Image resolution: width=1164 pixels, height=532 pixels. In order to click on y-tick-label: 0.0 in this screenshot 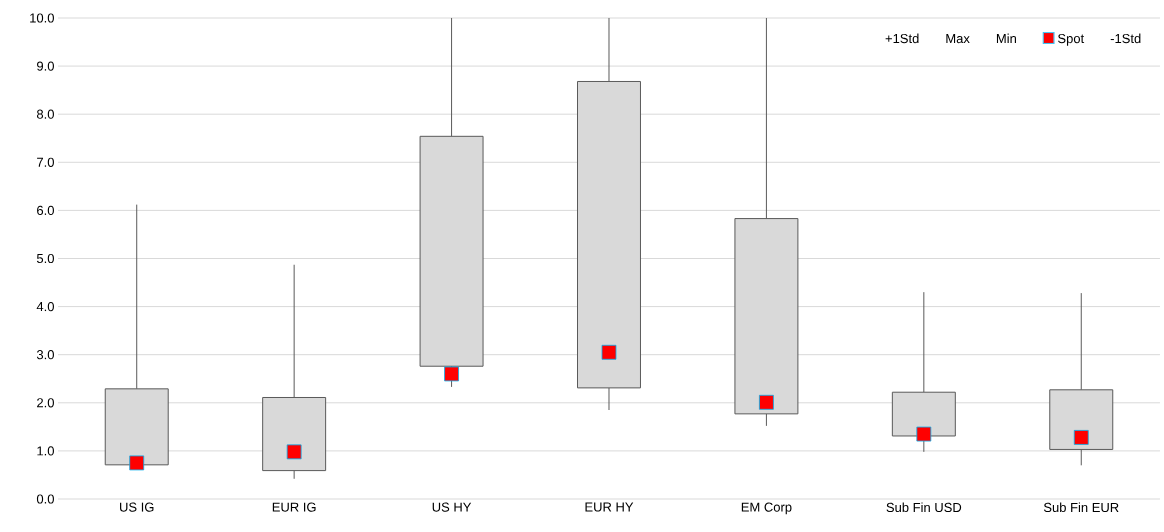, I will do `click(45, 499)`.